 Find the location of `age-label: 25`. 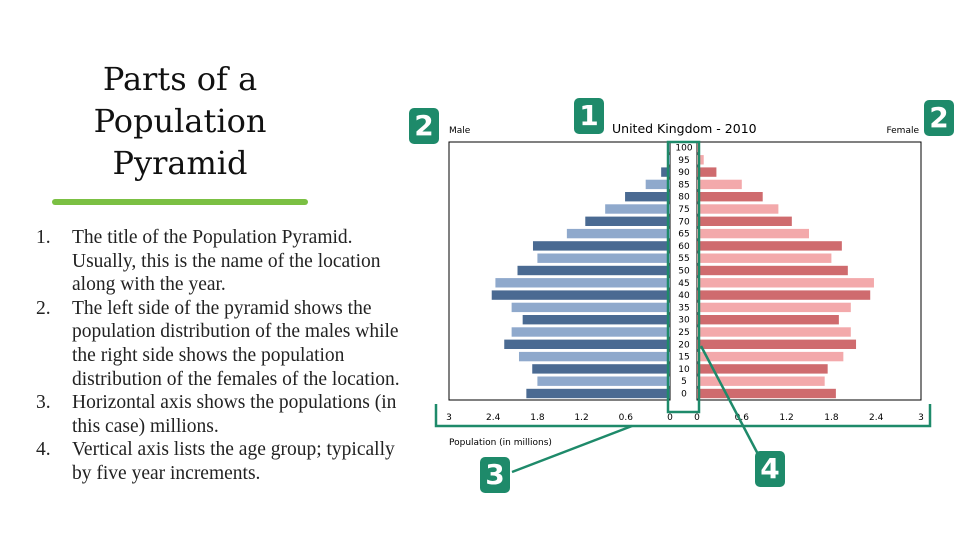

age-label: 25 is located at coordinates (683, 333).